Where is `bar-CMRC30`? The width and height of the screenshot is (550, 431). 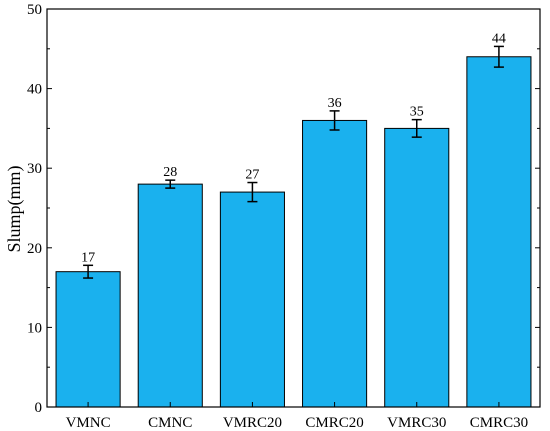
bar-CMRC30 is located at coordinates (499, 232).